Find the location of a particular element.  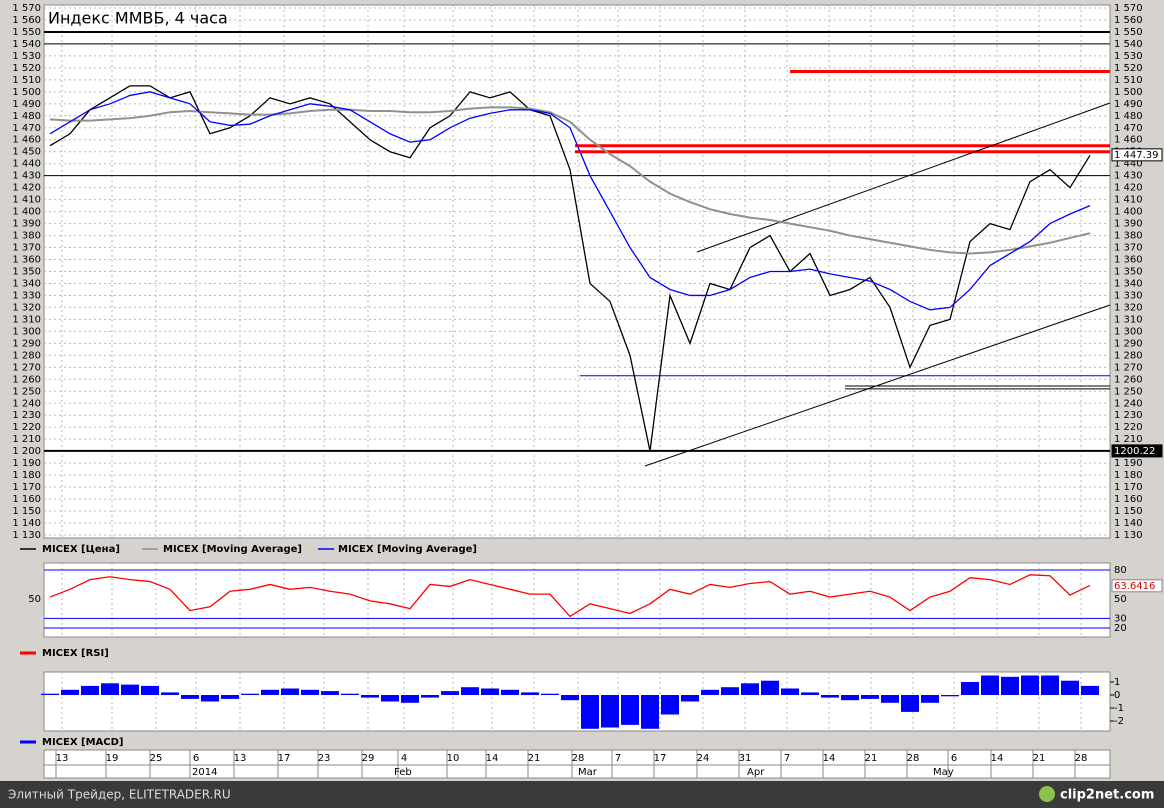

y-tick-label-left: 1 350 is located at coordinates (26, 272).